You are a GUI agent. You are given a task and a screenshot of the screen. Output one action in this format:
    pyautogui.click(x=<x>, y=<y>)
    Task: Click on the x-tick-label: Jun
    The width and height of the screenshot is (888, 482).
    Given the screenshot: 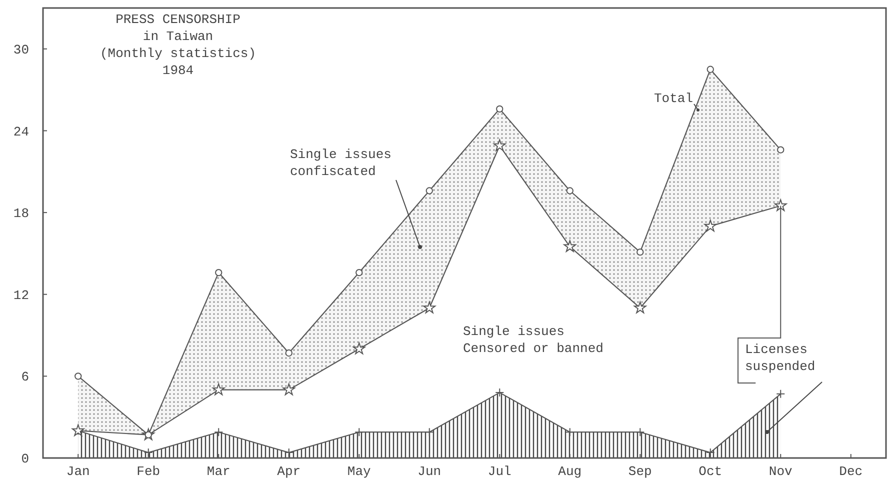 What is the action you would take?
    pyautogui.click(x=430, y=471)
    